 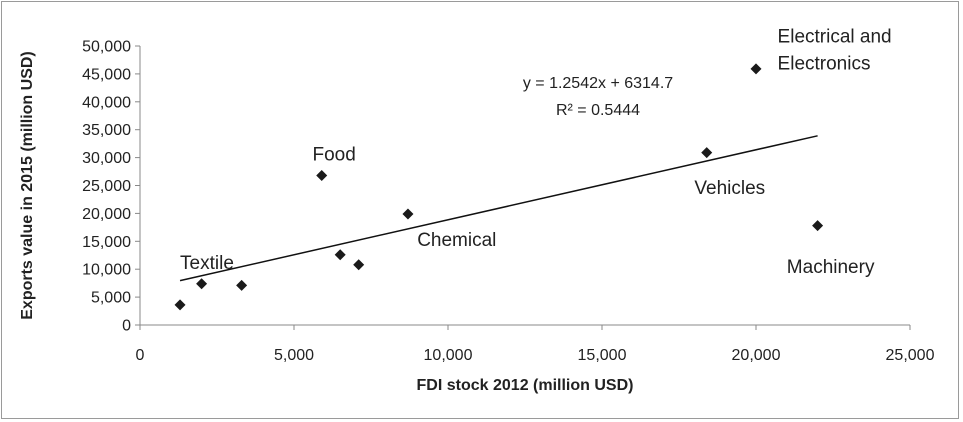 What do you see at coordinates (824, 64) in the screenshot?
I see `category-label-line: Electronics` at bounding box center [824, 64].